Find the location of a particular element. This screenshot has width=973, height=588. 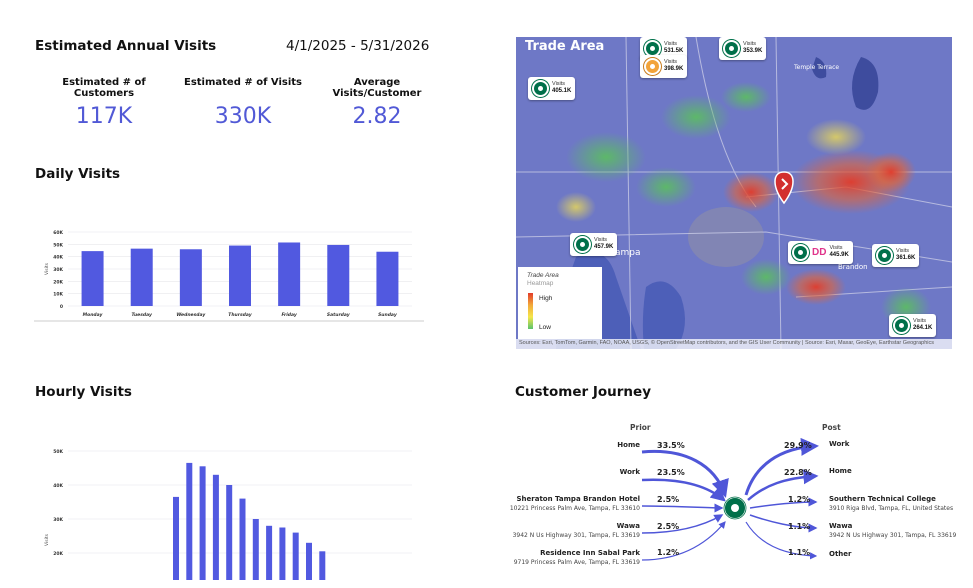

daily-visits-title: Daily Visits is located at coordinates (78, 174).